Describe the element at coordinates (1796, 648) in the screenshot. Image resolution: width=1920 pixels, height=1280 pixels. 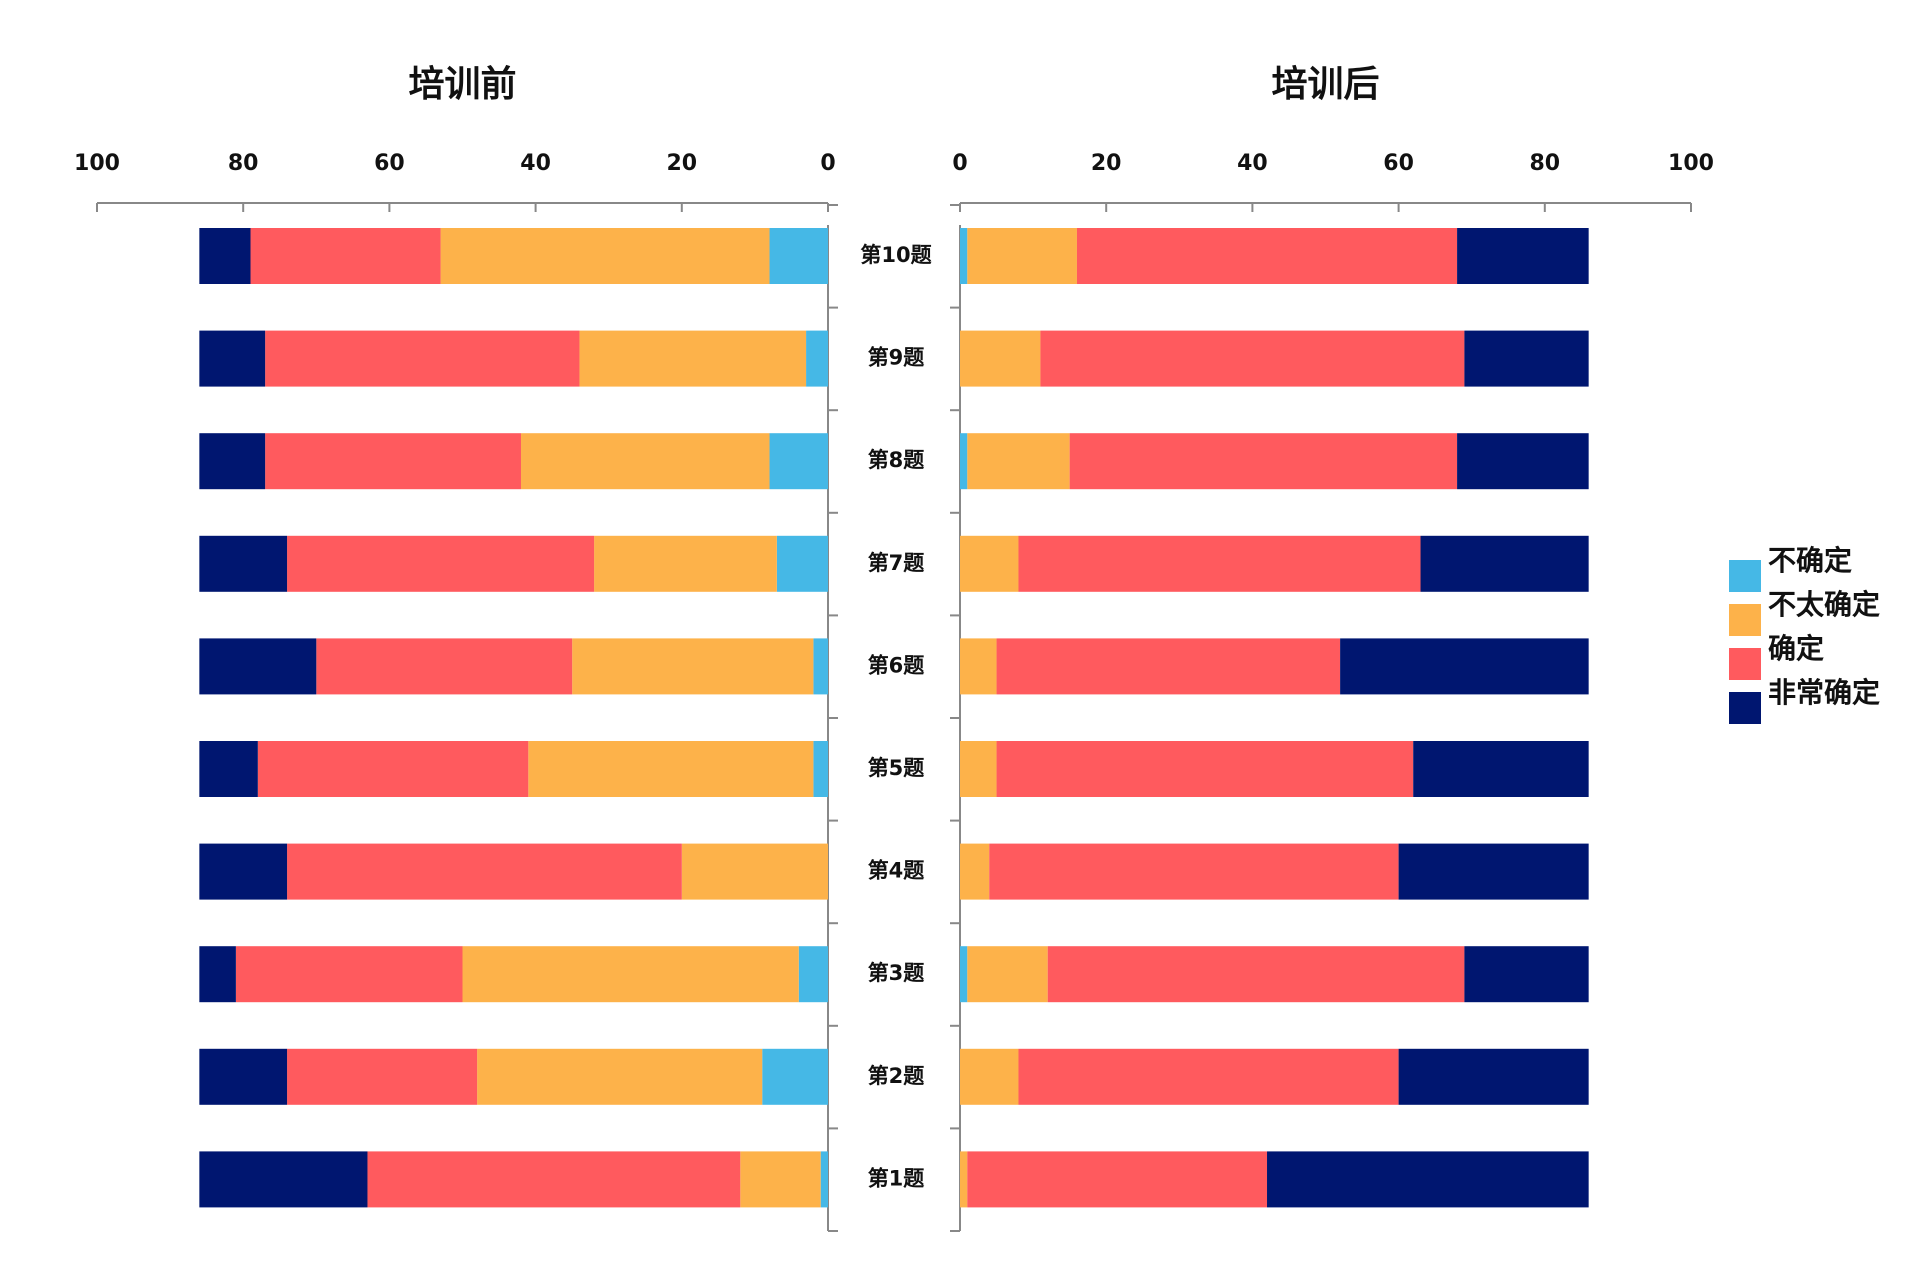
I see `legend-label: 确定` at that location.